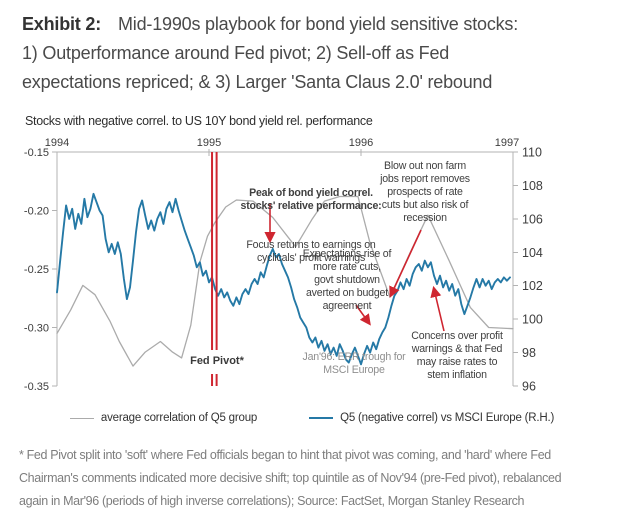  I want to click on left-axis-tick-label: -0.35, so click(36, 387).